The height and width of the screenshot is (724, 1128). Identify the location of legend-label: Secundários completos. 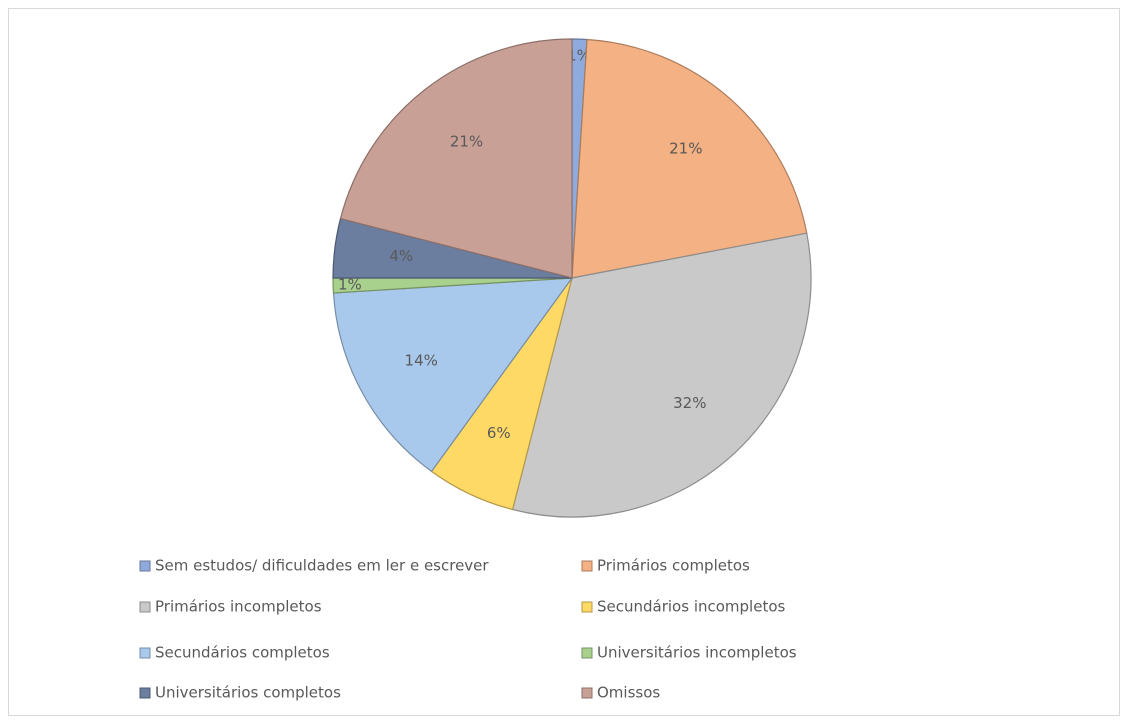
(242, 653).